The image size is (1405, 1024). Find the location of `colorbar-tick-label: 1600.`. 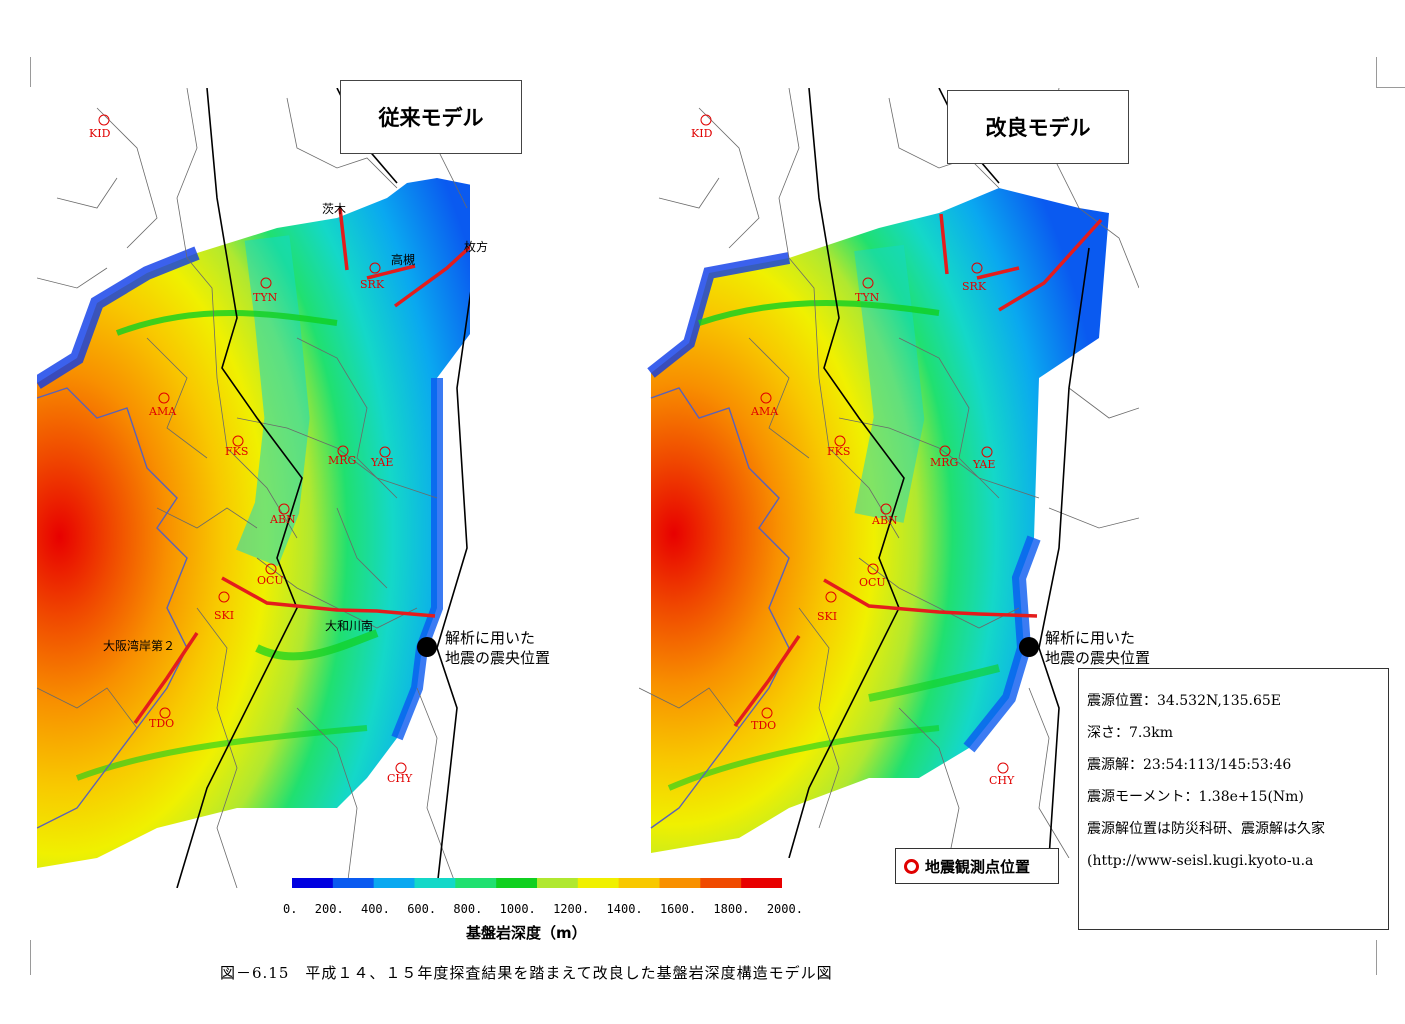

colorbar-tick-label: 1600. is located at coordinates (678, 909).